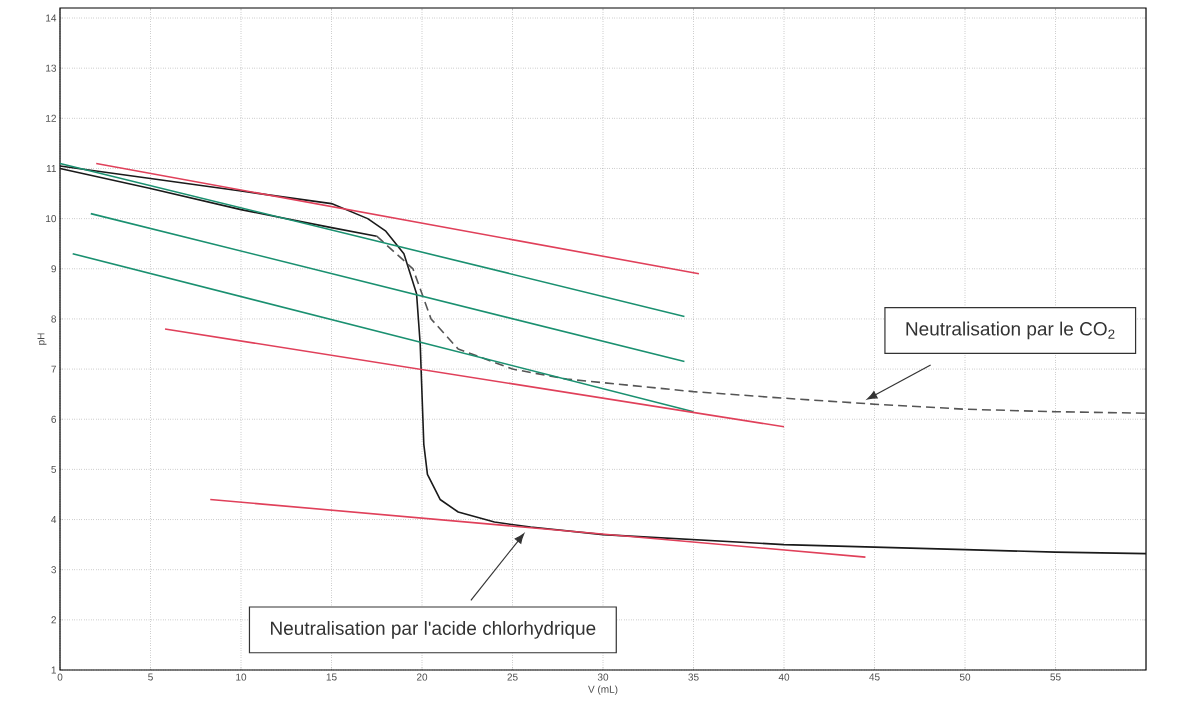 This screenshot has height=720, width=1204. Describe the element at coordinates (51, 168) in the screenshot. I see `y-tick-label: 11` at that location.